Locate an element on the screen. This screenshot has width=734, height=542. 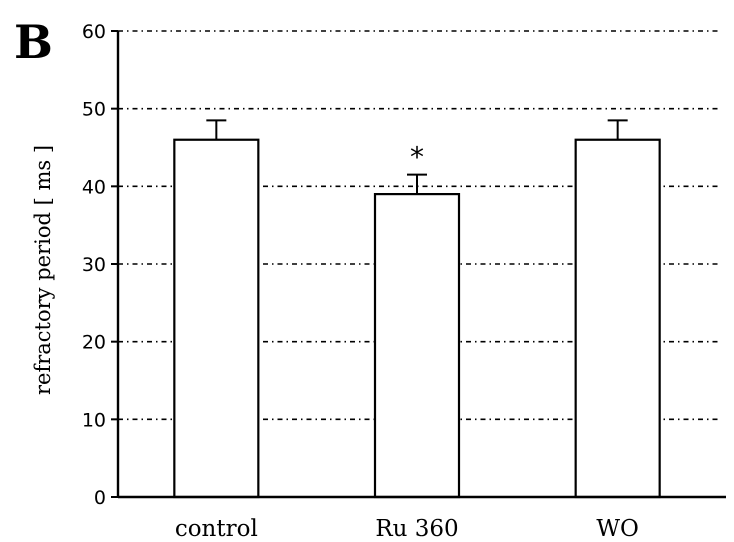
x-tick-label: Ru 360 is located at coordinates (416, 529).